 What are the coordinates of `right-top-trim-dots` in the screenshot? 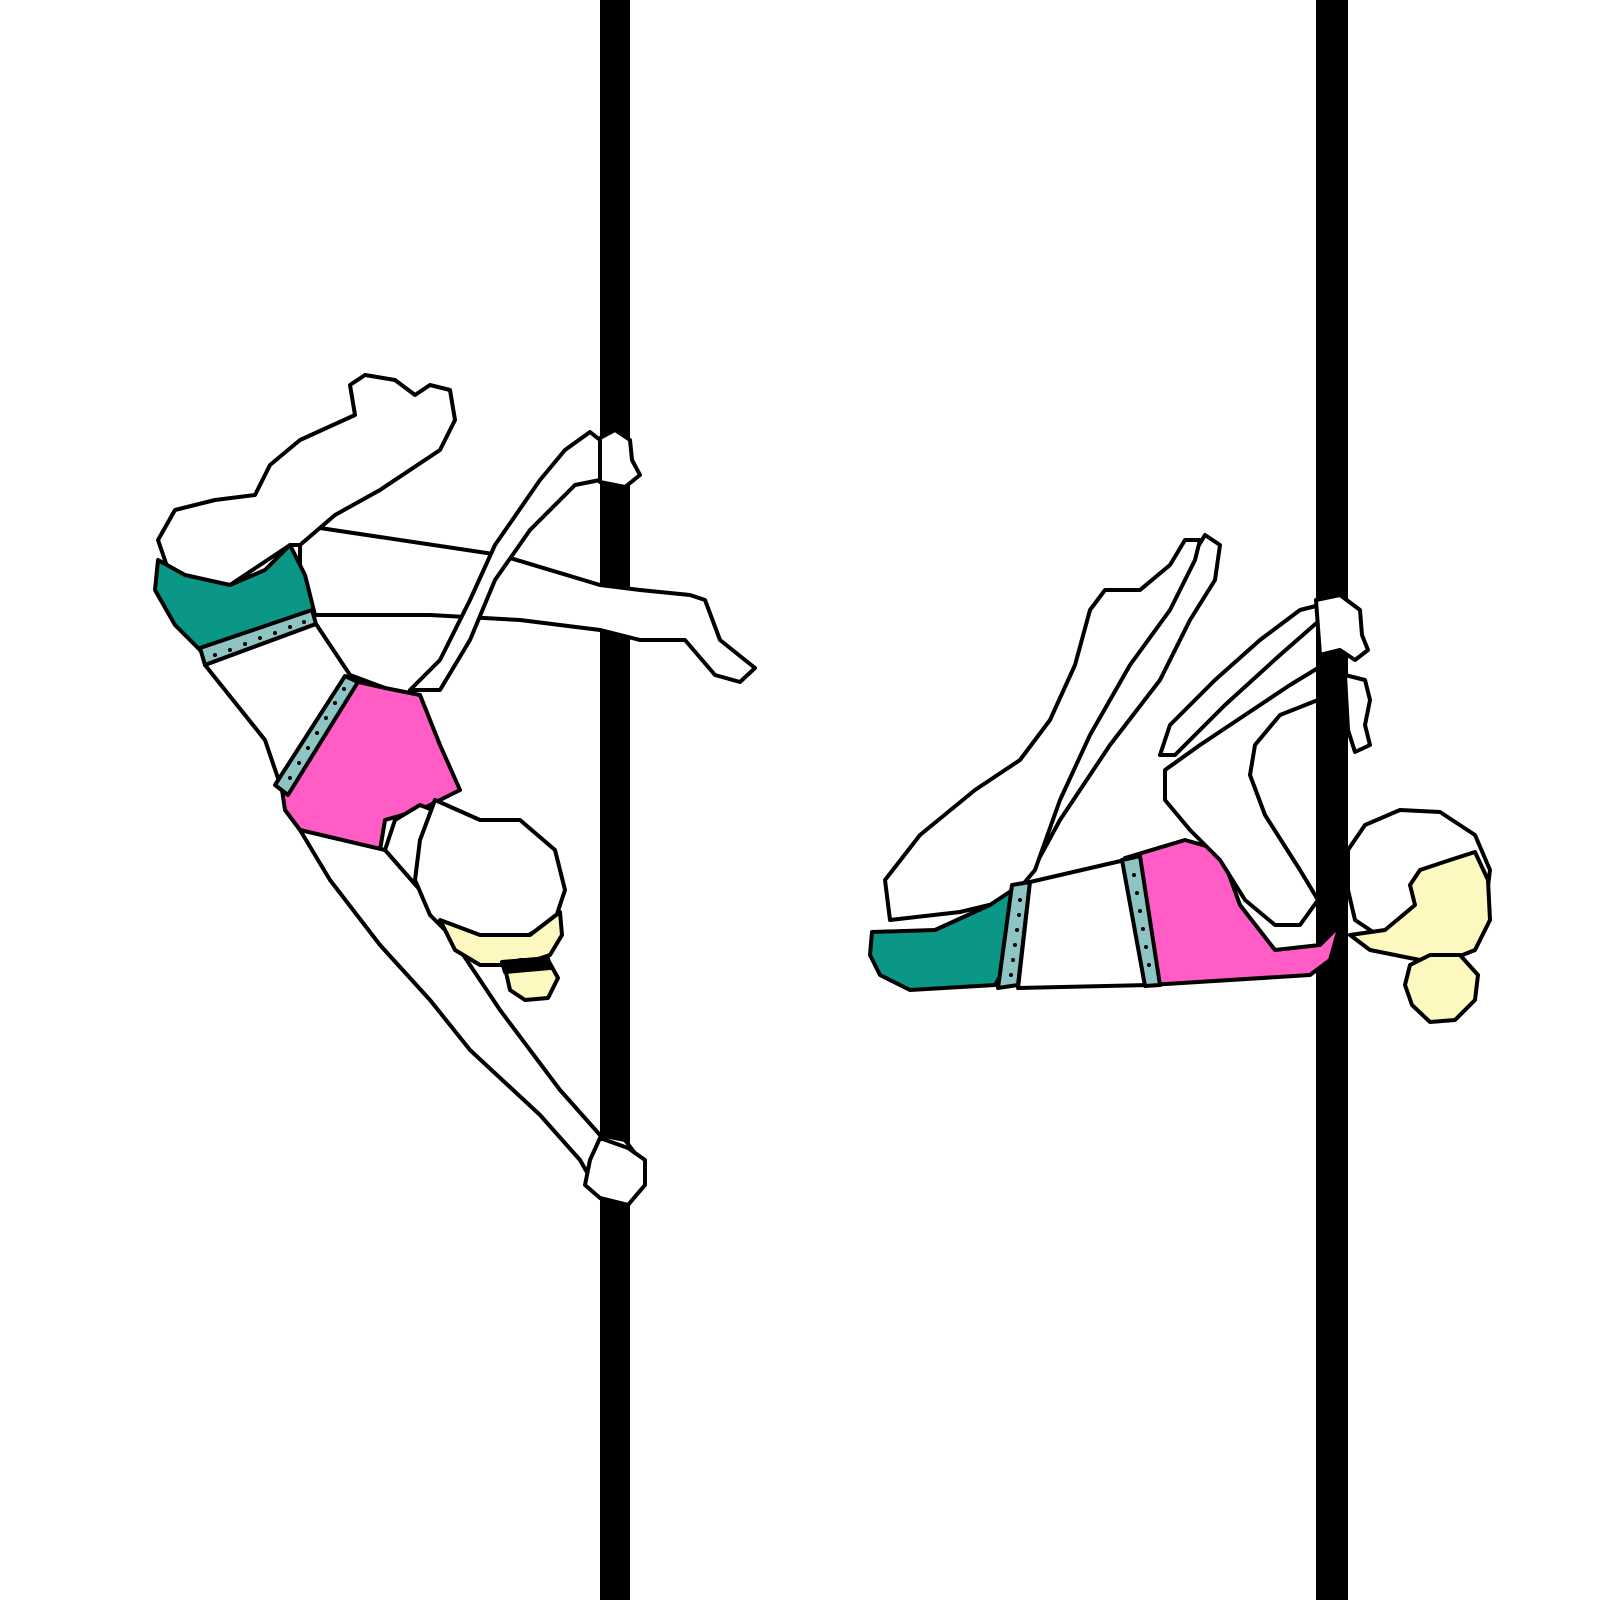 It's located at (1141, 920).